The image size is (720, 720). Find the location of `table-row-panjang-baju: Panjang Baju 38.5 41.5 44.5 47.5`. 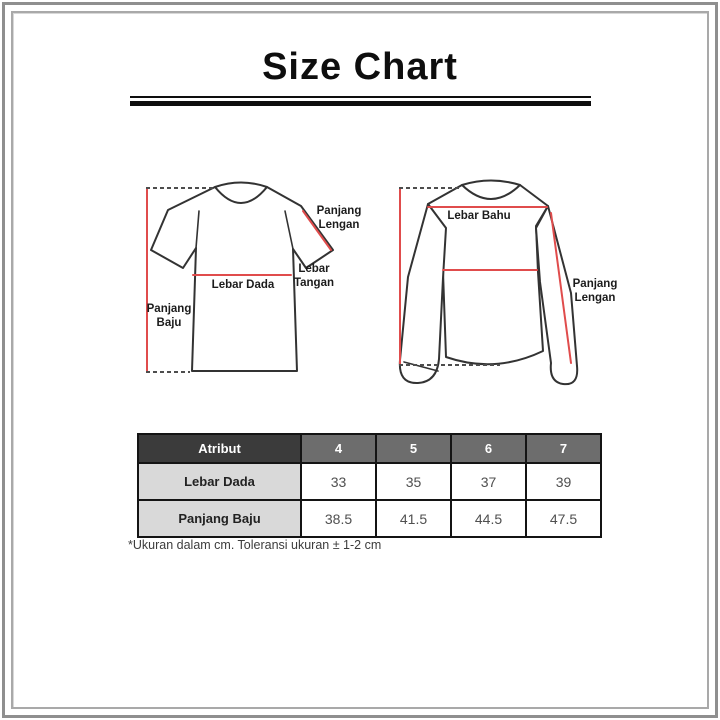

table-row-panjang-baju: Panjang Baju 38.5 41.5 44.5 47.5 is located at coordinates (369, 518).